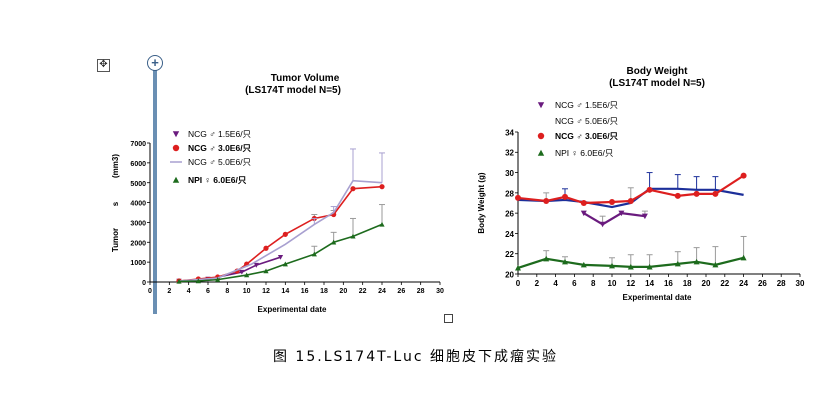  Describe the element at coordinates (382, 291) in the screenshot. I see `x-tick-label: 24` at that location.